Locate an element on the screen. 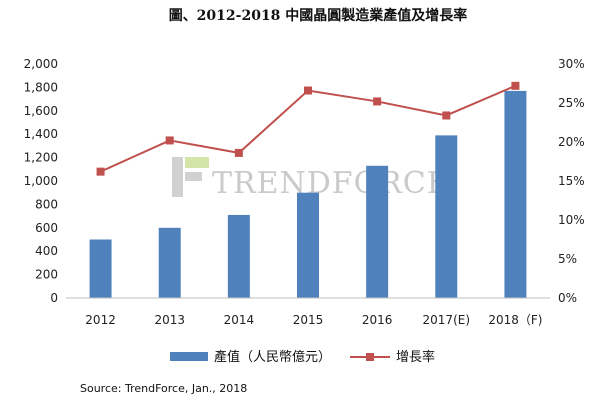  x-tick-label: 2012 is located at coordinates (100, 320).